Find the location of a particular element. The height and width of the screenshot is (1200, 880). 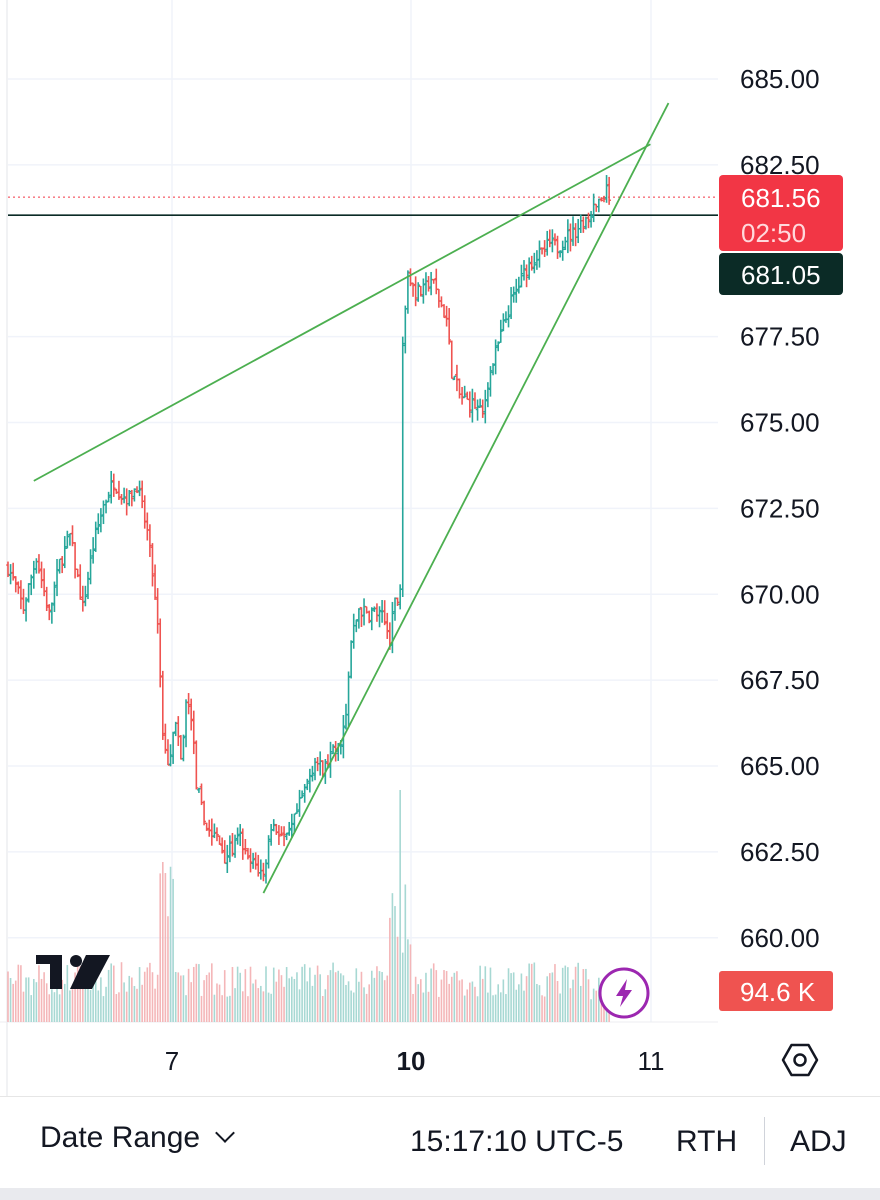

rth-button: RTH is located at coordinates (707, 1141).